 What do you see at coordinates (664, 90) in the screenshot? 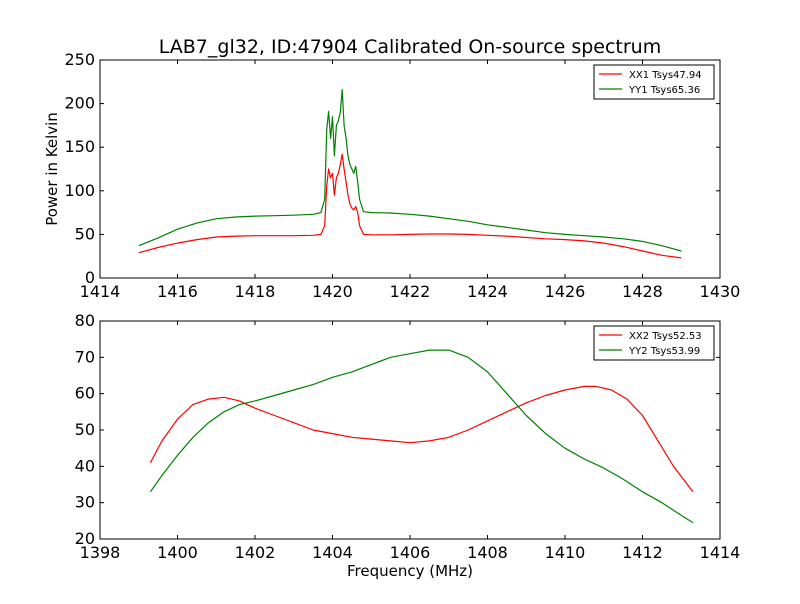
I see `legend-entry: YY1 Tsys65.36` at bounding box center [664, 90].